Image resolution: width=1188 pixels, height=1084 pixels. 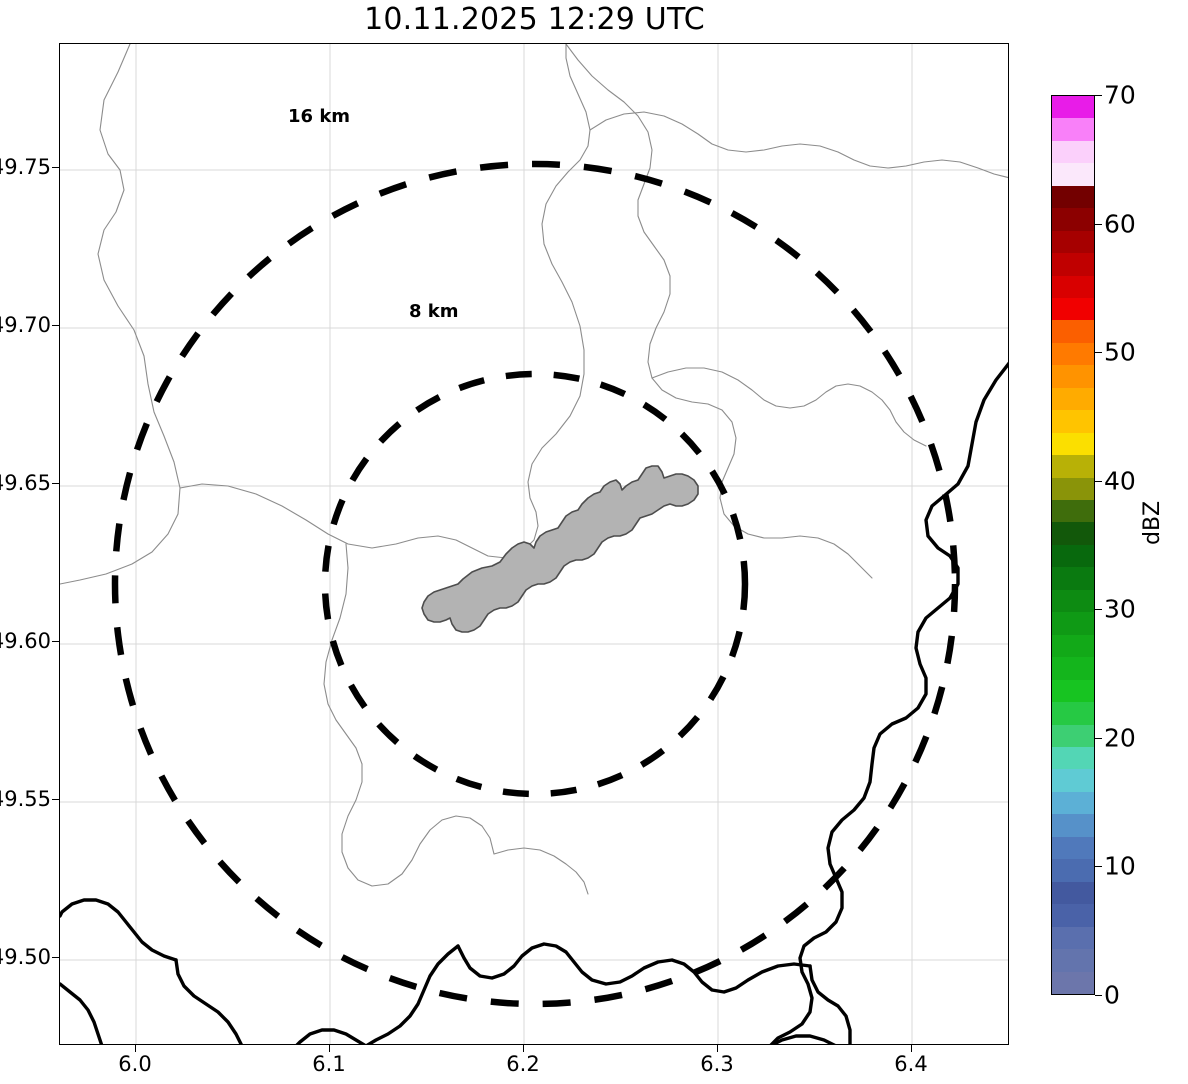 I want to click on range-ring-label-8km: 8 km, so click(x=434, y=311).